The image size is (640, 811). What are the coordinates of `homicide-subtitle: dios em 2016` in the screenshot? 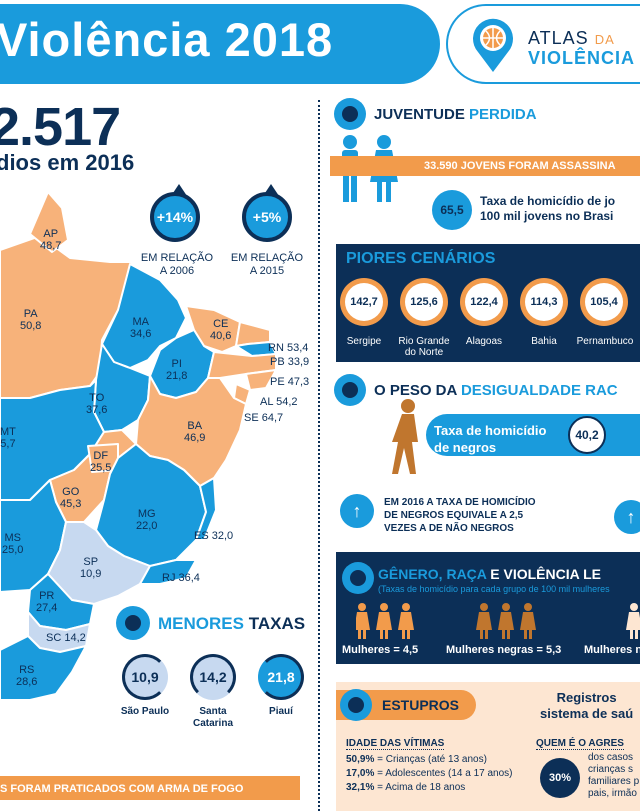 It's located at (67, 162).